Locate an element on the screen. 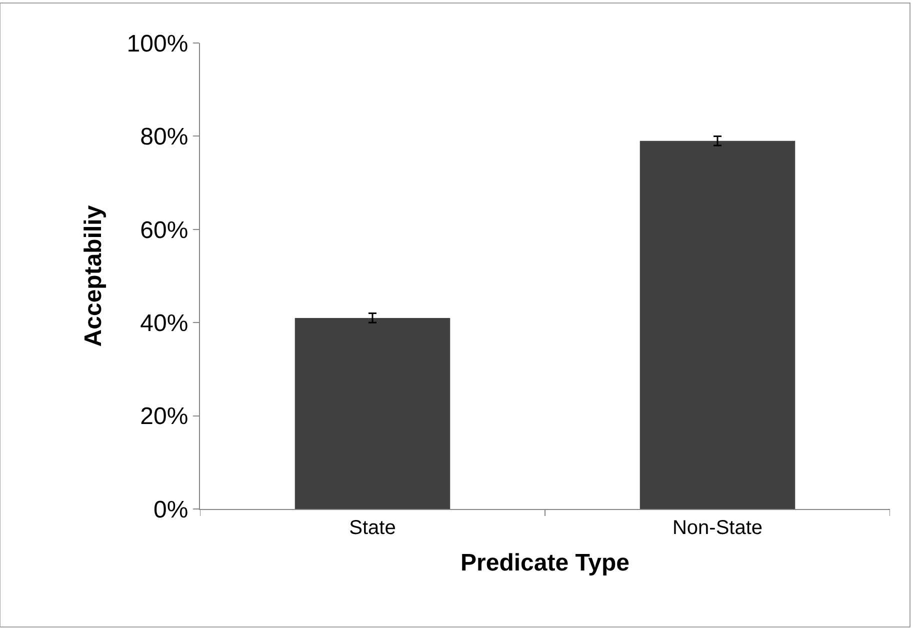 The width and height of the screenshot is (915, 629). y-tick-label: 0% is located at coordinates (171, 510).